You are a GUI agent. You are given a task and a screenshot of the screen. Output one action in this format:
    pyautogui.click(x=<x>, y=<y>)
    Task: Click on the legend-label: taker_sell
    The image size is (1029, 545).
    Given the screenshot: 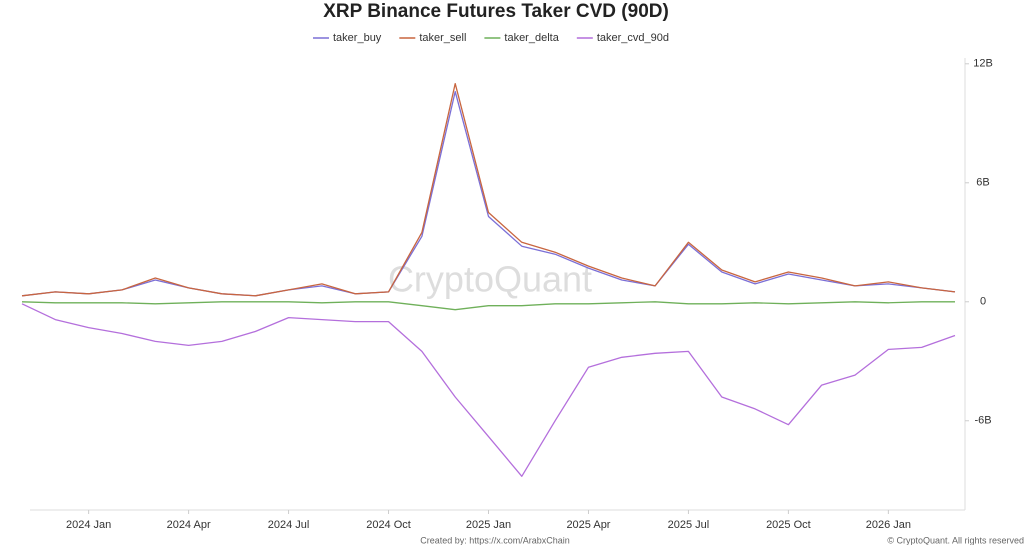 What is the action you would take?
    pyautogui.click(x=442, y=38)
    